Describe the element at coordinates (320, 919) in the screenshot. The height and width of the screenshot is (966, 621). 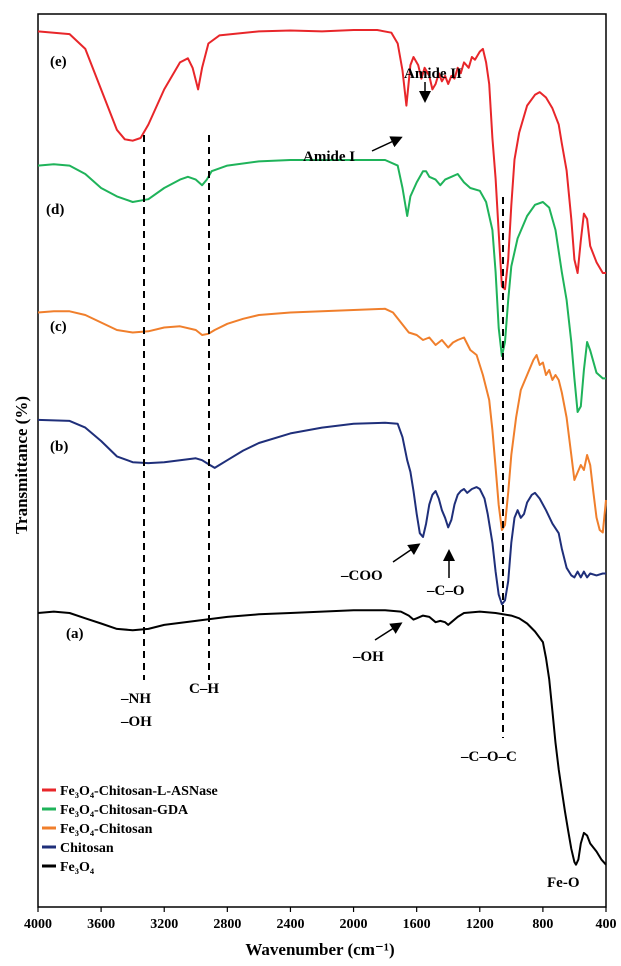
I see `x-ticks: 4000 3600 3200 2800 2400 2000 1600 1200 800 400` at that location.